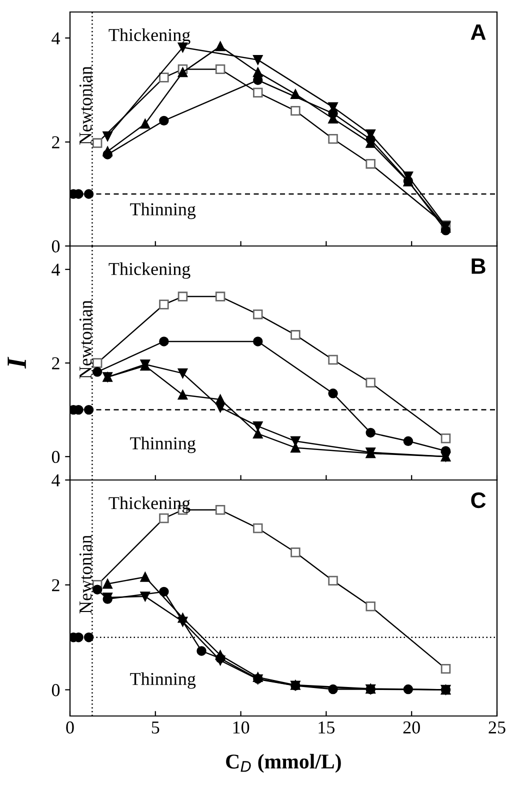 This screenshot has width=506, height=786. Describe the element at coordinates (241, 727) in the screenshot. I see `x-tick-label: 10` at that location.